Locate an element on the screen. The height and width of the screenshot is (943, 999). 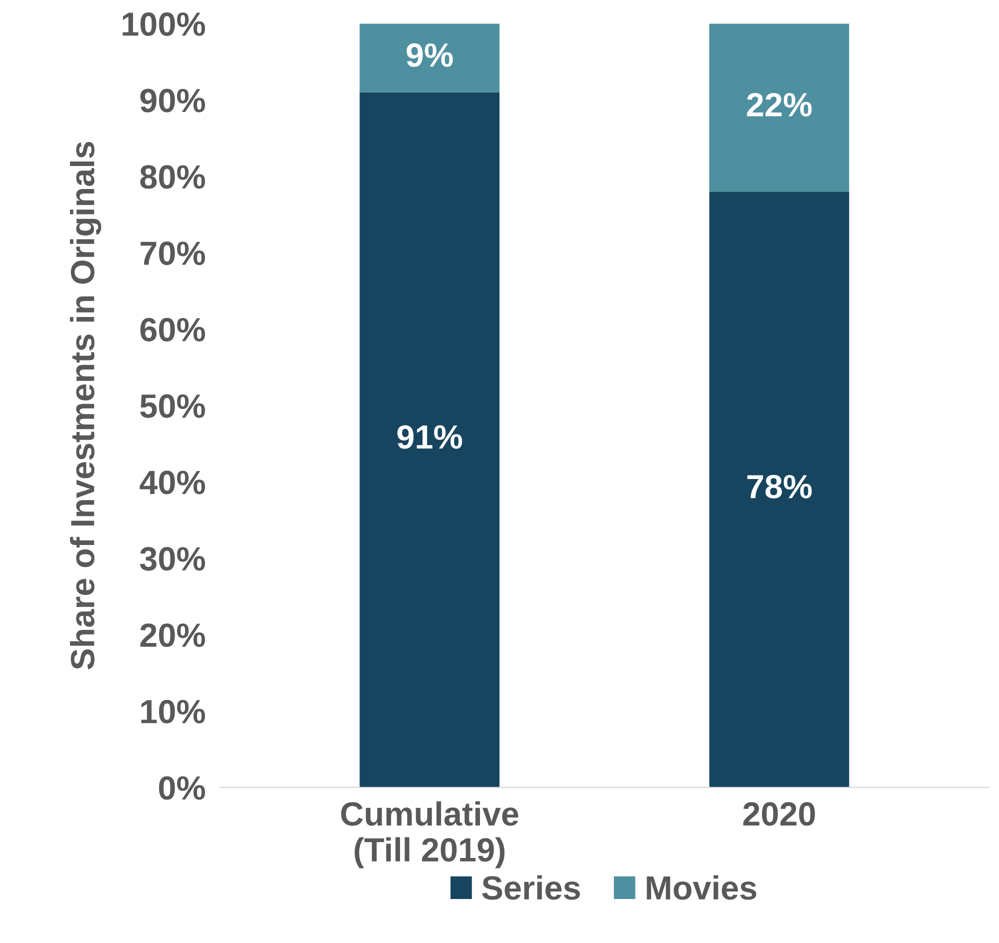
x-tick-label: Cumulative (Till 2019) is located at coordinates (429, 834).